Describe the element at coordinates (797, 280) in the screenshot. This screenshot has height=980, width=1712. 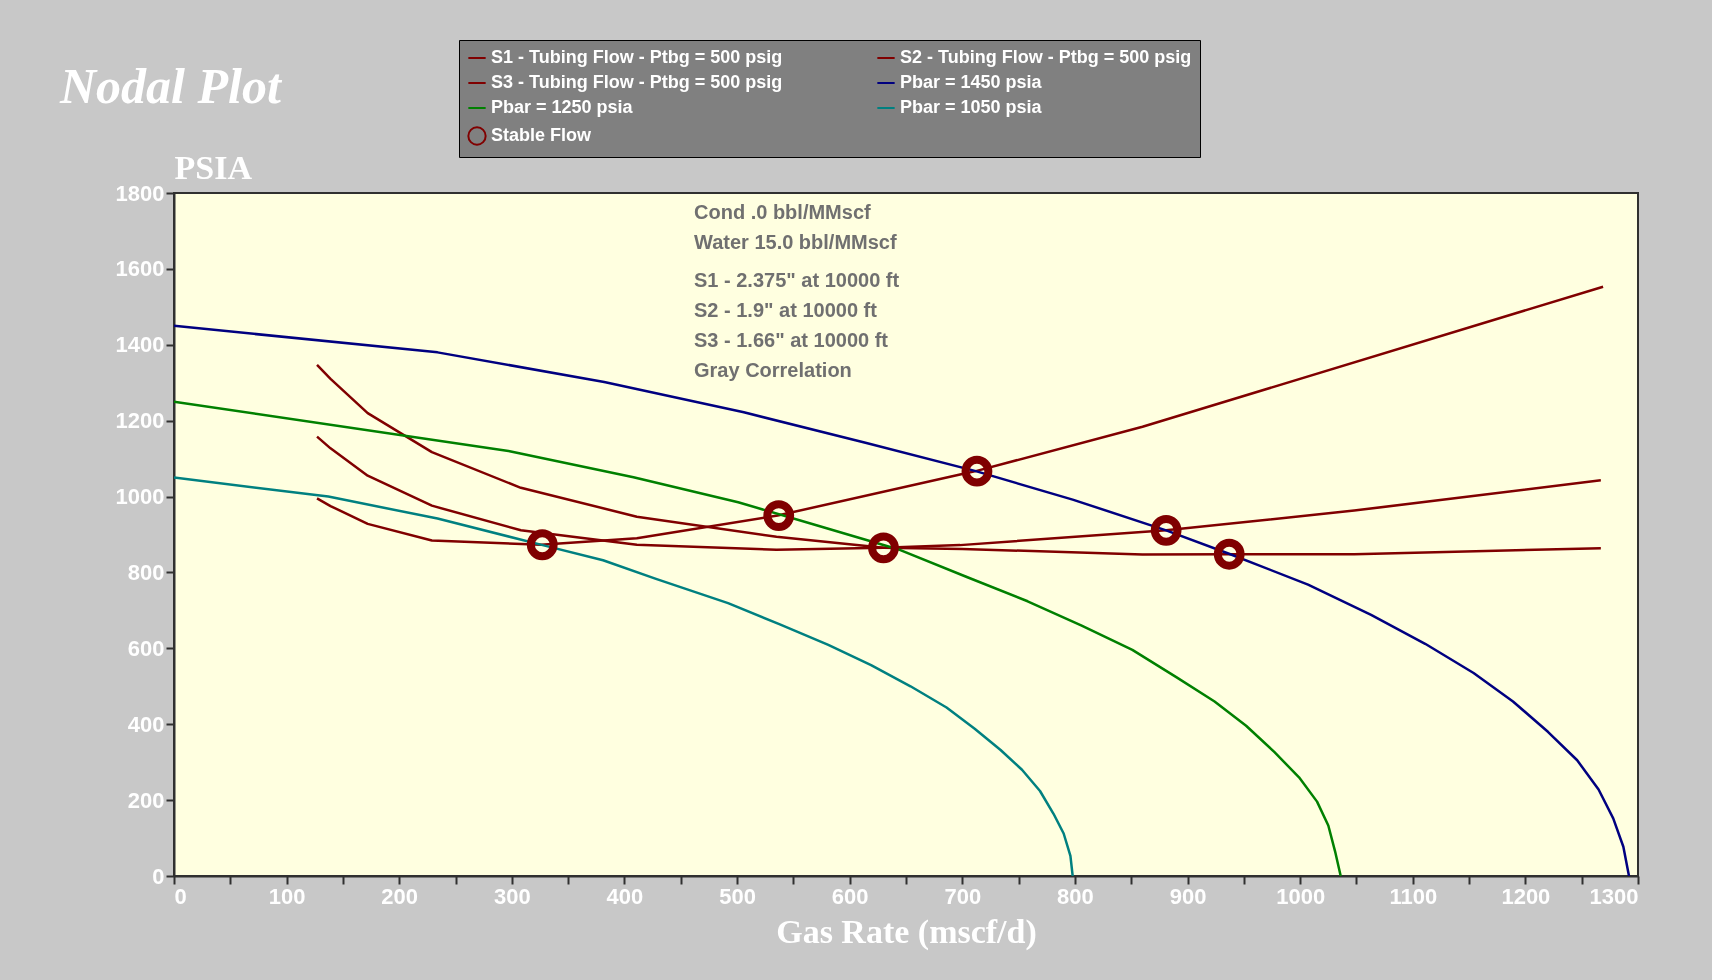
I see `annotation: S1 - 2.375" at 10000 ft` at that location.